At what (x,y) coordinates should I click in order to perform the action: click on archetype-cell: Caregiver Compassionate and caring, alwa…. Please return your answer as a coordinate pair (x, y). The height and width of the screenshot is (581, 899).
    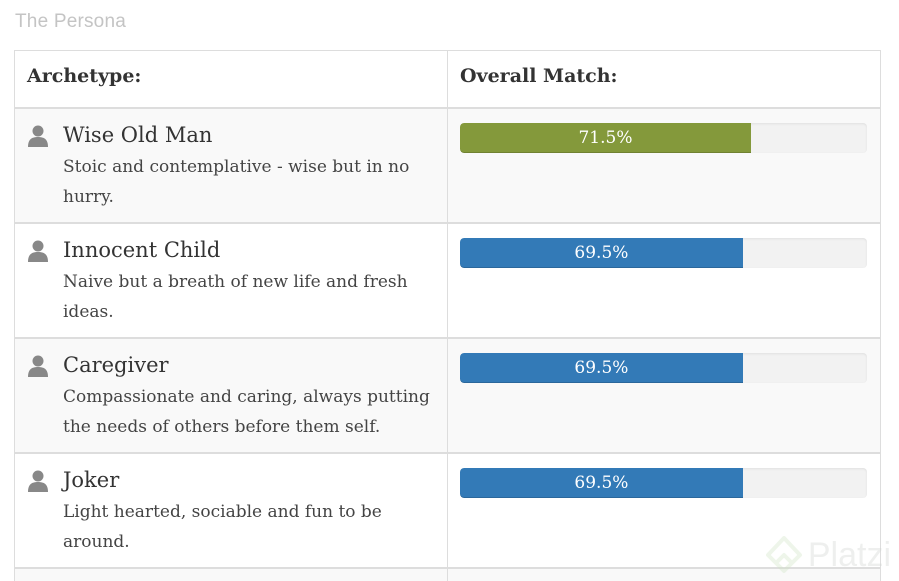
    Looking at the image, I should click on (231, 395).